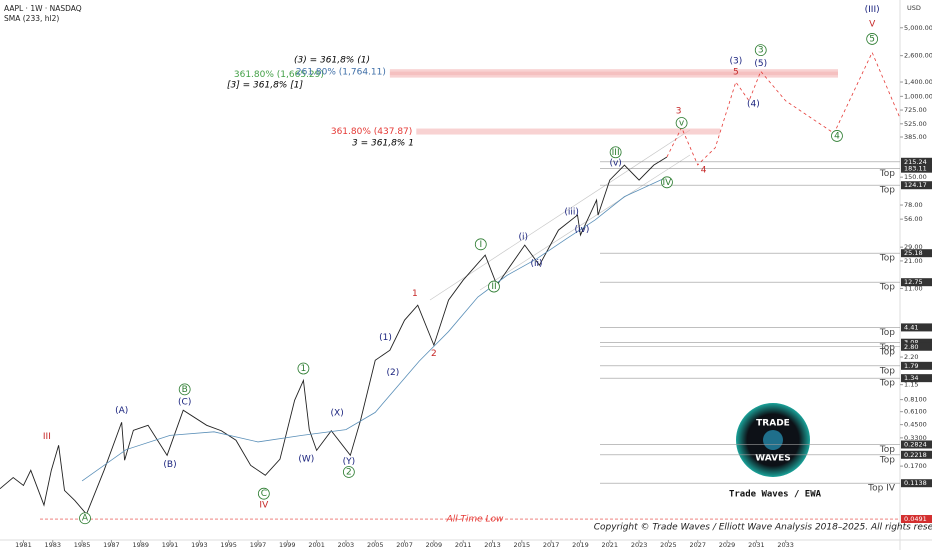 This screenshot has height=550, width=932. Describe the element at coordinates (560, 215) in the screenshot. I see `channel-line` at that location.